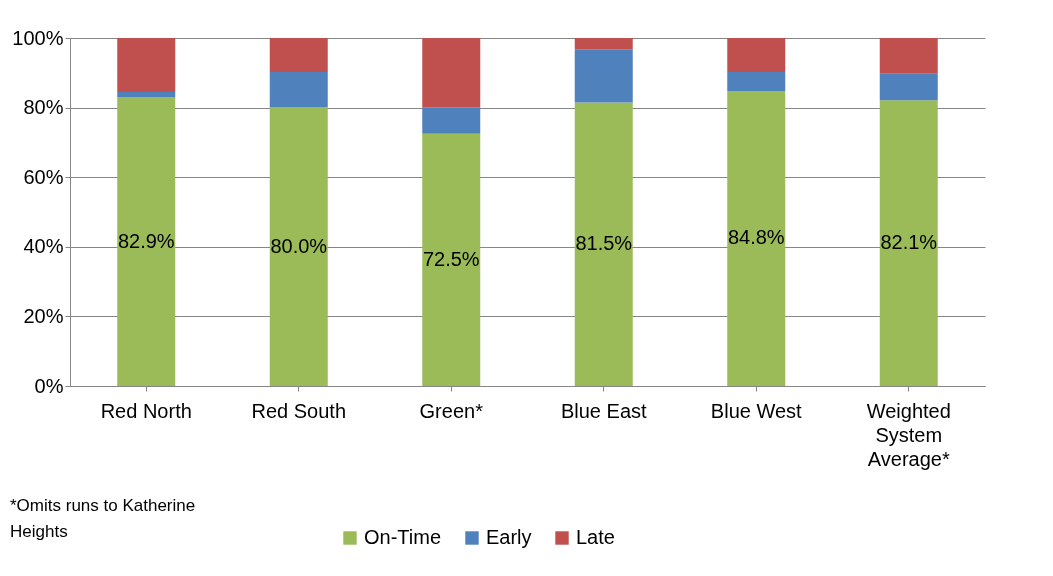 The width and height of the screenshot is (1053, 576). Describe the element at coordinates (509, 537) in the screenshot. I see `legend-label: Early` at that location.